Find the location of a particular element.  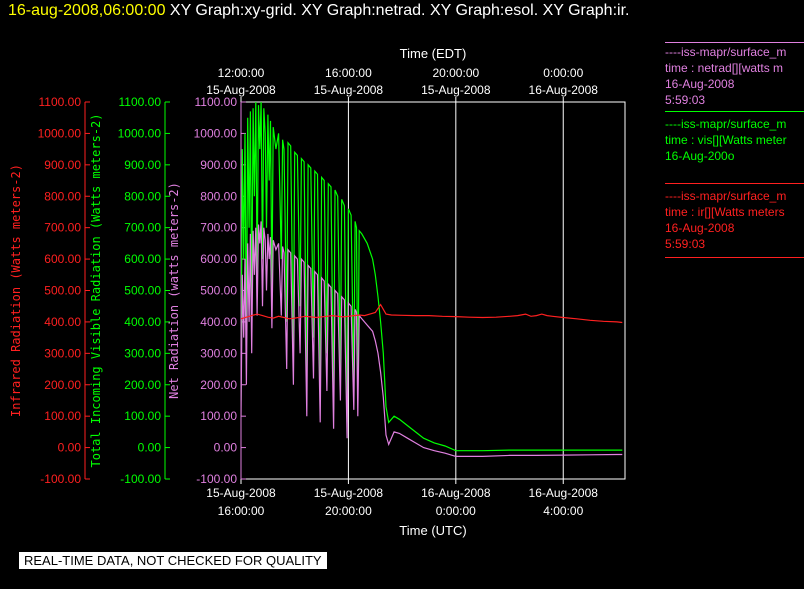

x-tick-label-bottom-time: 4:00:00 is located at coordinates (563, 511).